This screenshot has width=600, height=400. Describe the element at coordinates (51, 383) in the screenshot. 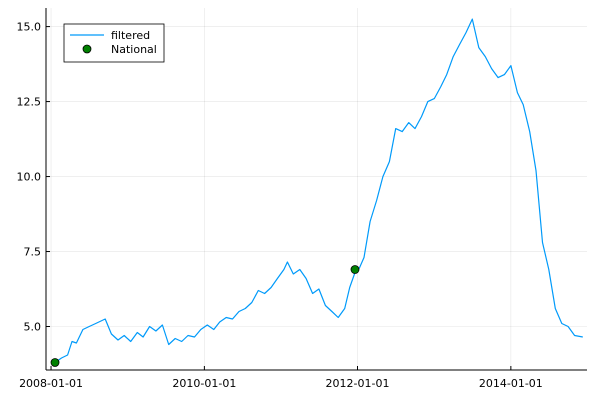

I see `x-tick-label: 2008-01-01` at that location.